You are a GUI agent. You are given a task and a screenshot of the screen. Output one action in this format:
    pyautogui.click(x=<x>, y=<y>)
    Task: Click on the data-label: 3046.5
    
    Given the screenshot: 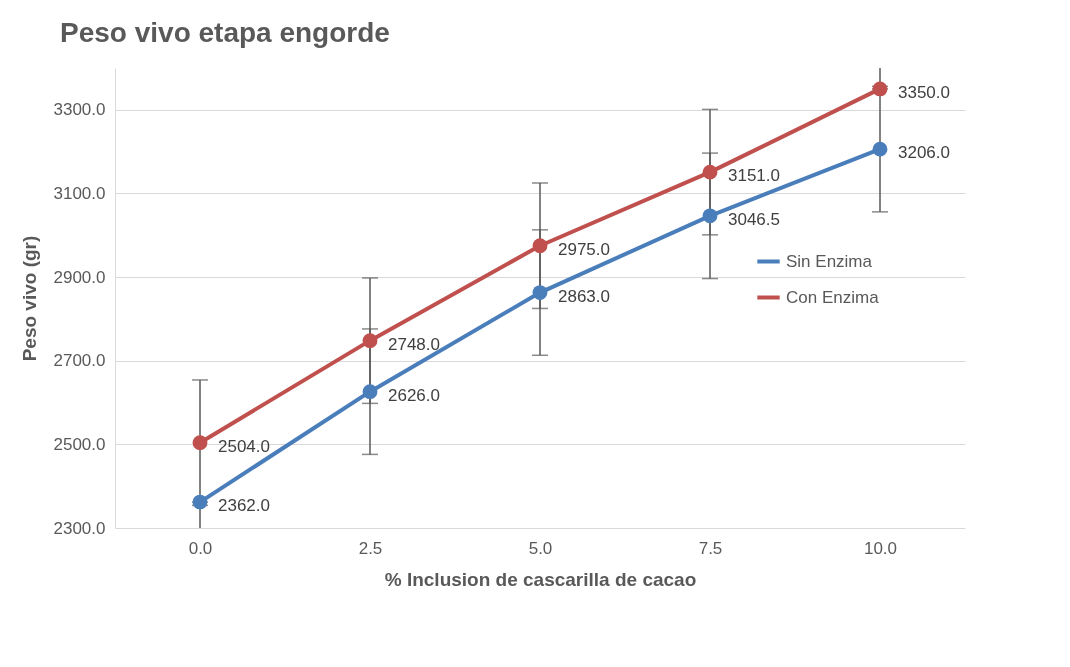 What is the action you would take?
    pyautogui.click(x=754, y=219)
    